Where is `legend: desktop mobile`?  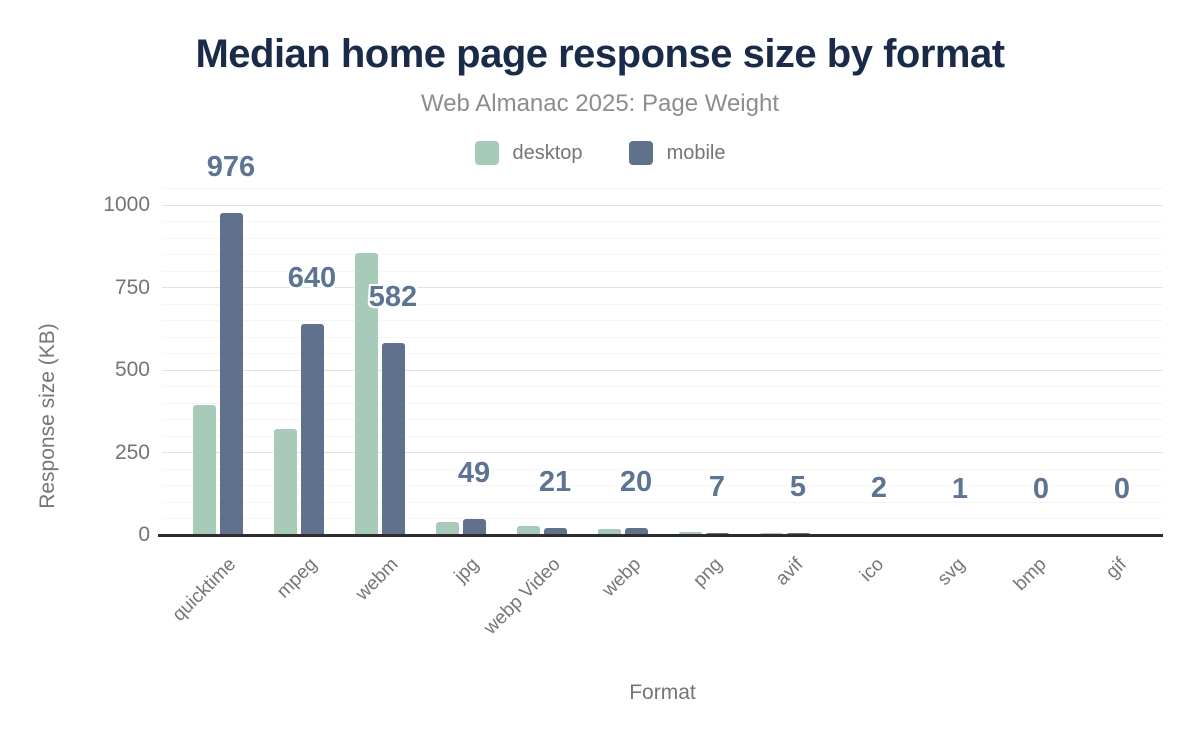
legend: desktop mobile is located at coordinates (600, 153).